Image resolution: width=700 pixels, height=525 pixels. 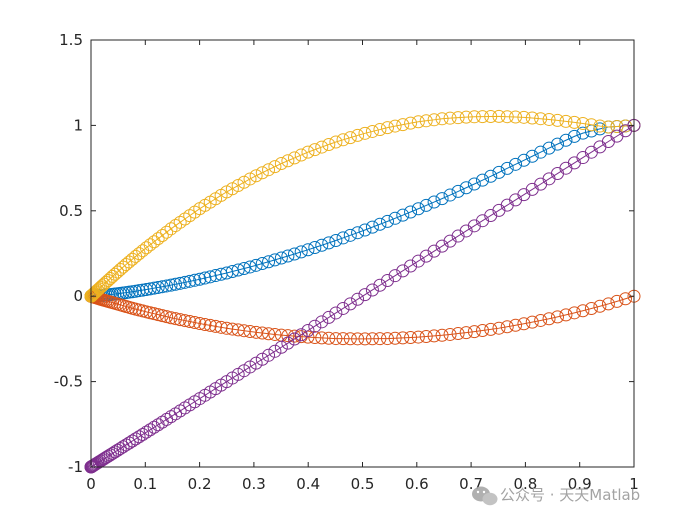 I want to click on watermark: 公众号 · 天天Matlab, so click(x=556, y=496).